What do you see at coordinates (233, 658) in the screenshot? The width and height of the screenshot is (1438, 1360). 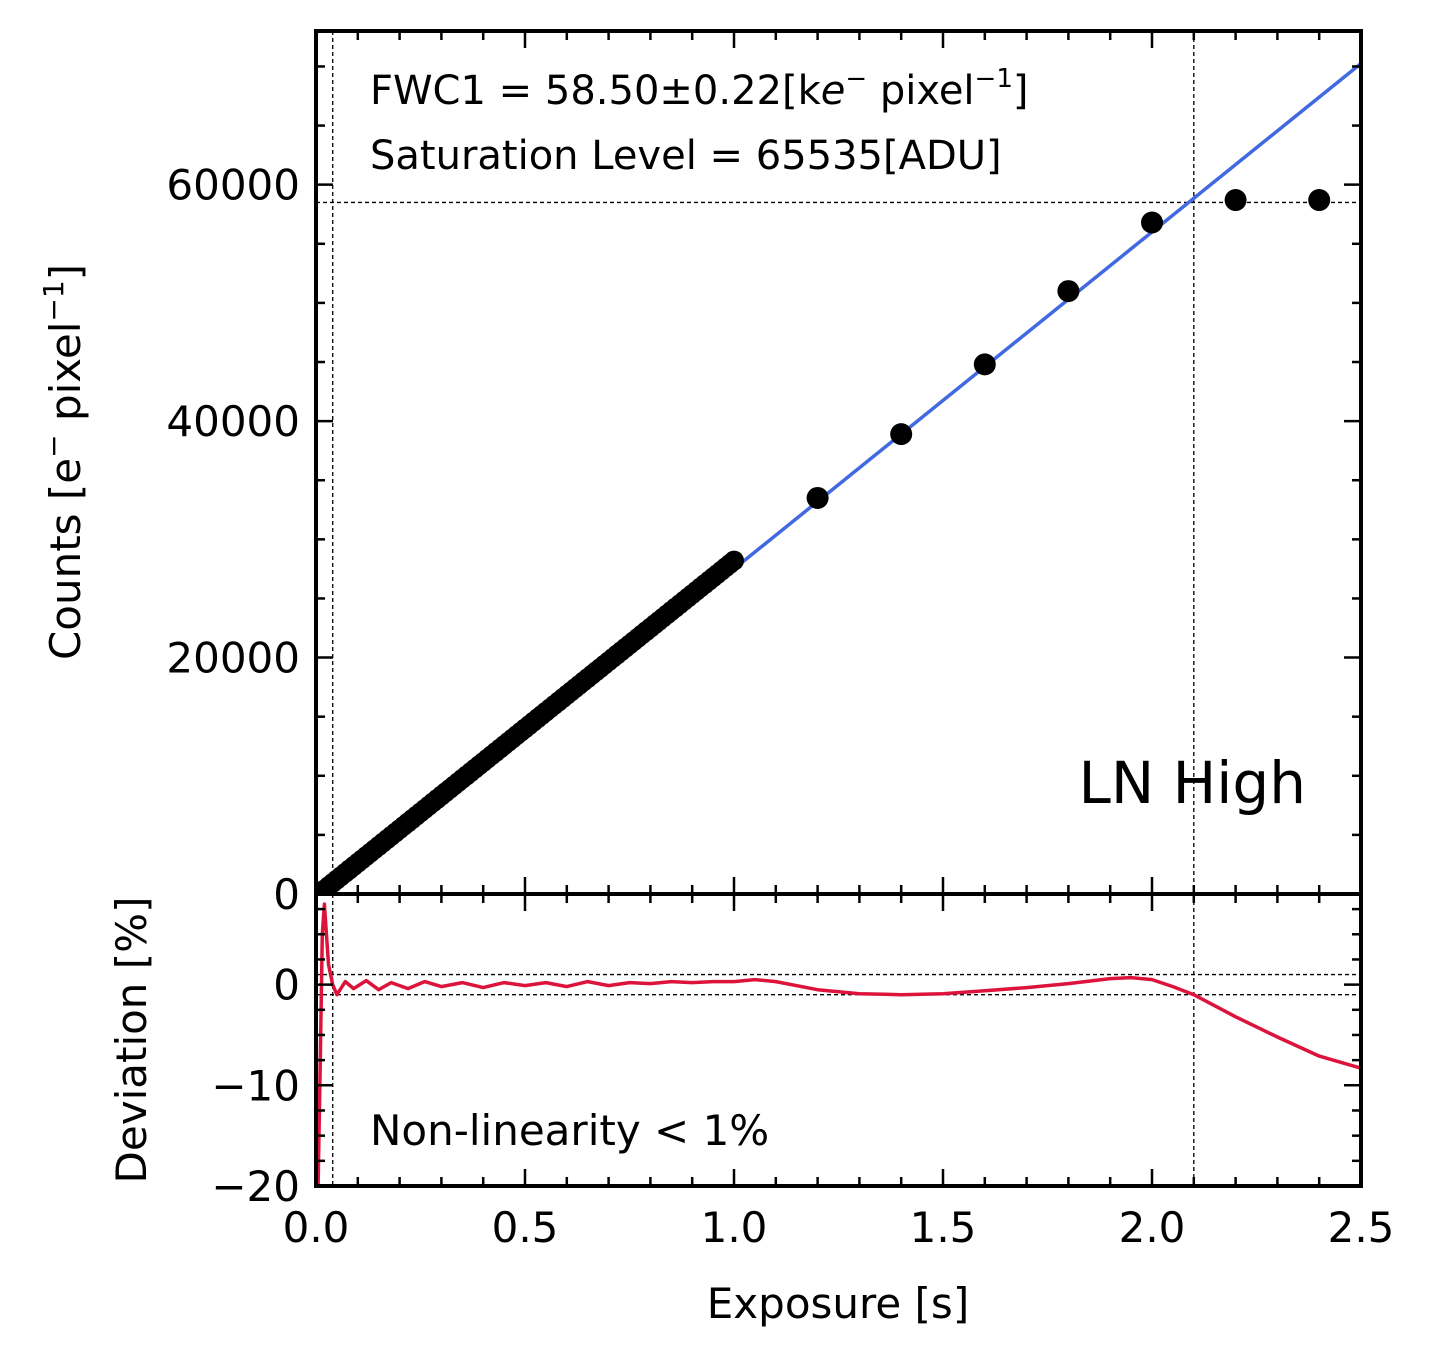 I see `top-y-tick-label: 20000` at bounding box center [233, 658].